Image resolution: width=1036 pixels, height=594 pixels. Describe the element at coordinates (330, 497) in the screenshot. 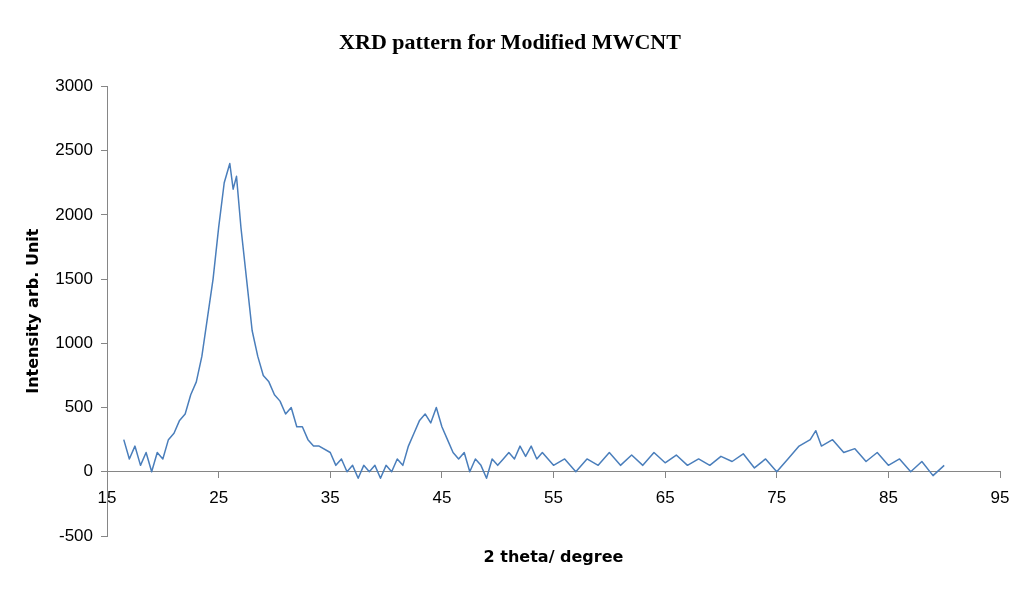

I see `x-tick-label: 35` at that location.